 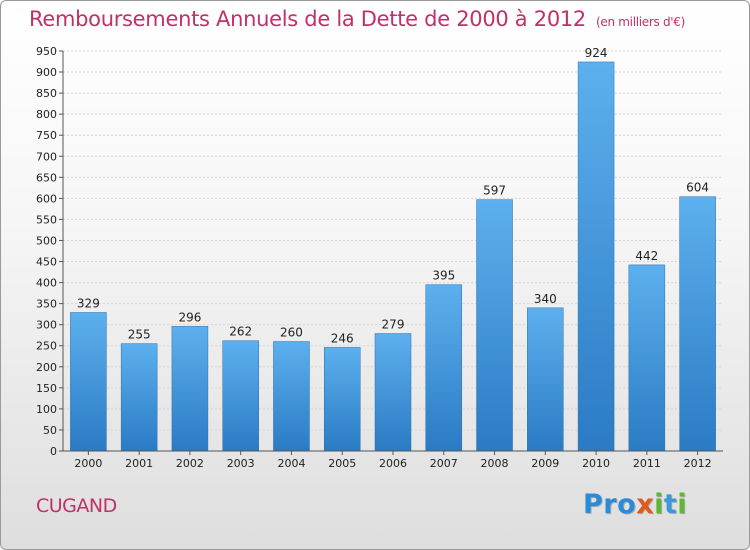 What do you see at coordinates (495, 463) in the screenshot?
I see `x-tick-label: 2008` at bounding box center [495, 463].